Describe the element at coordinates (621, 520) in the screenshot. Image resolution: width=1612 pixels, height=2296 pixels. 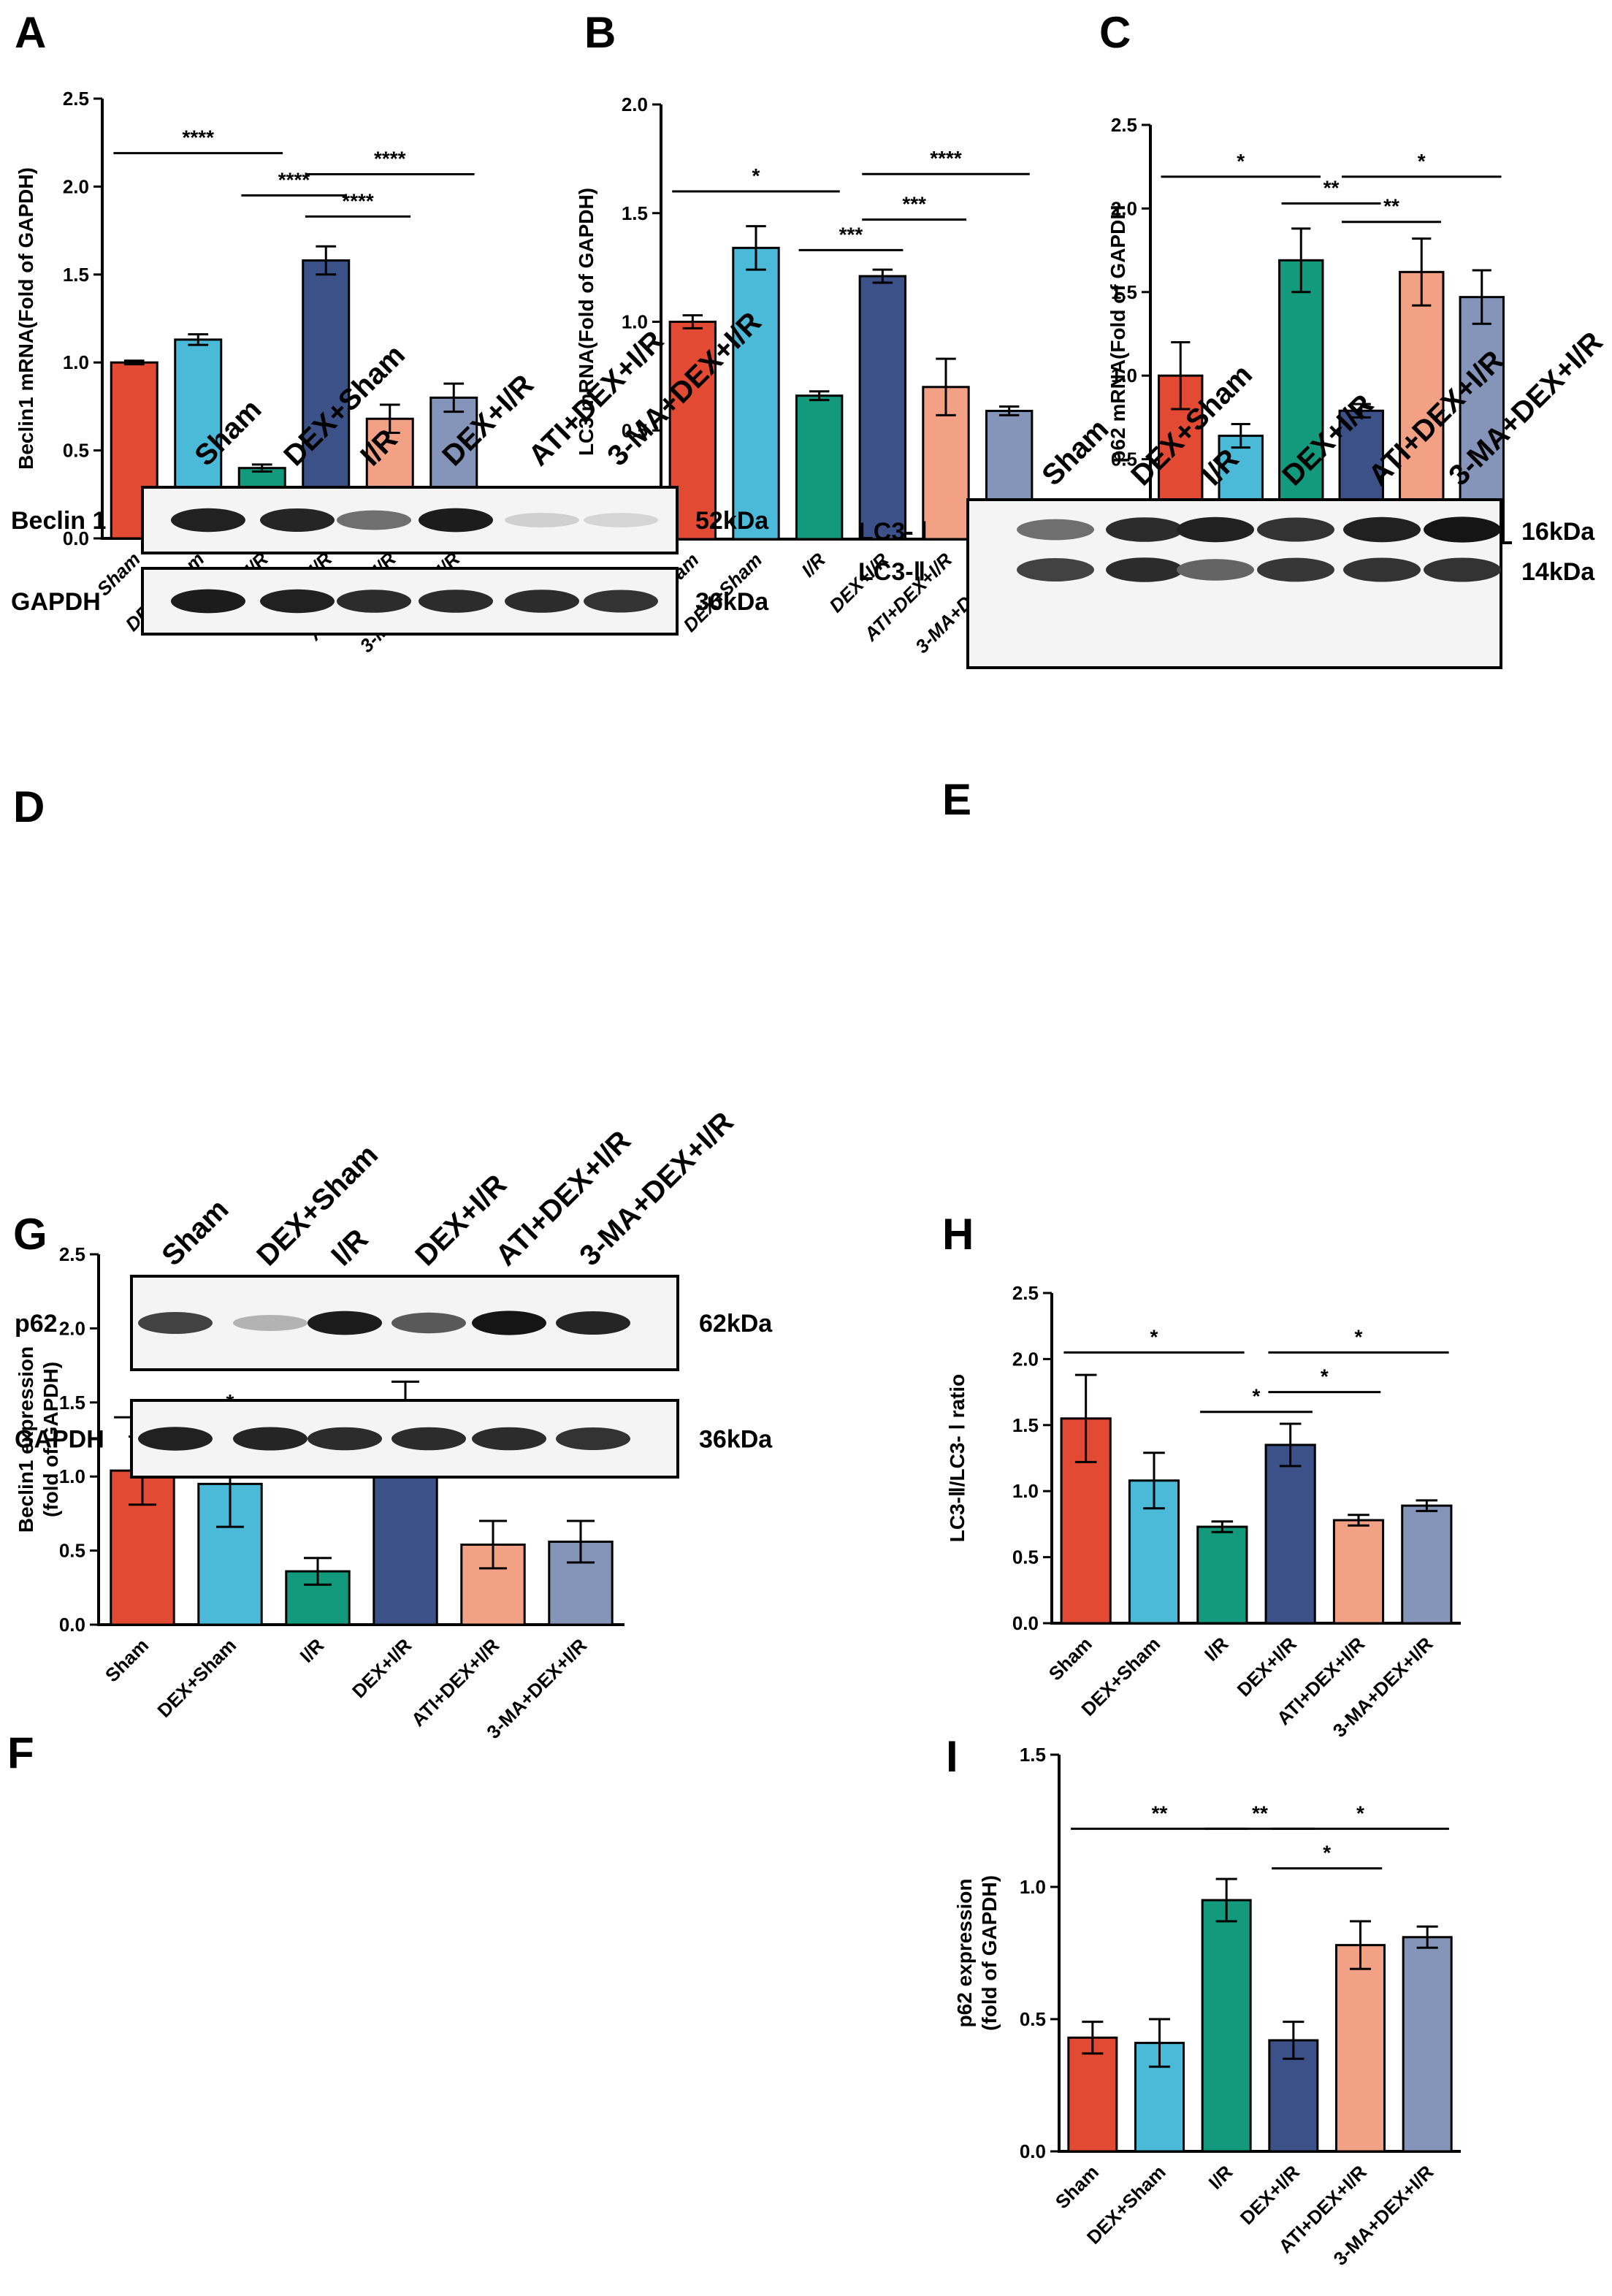
I see `band-beclin-1-3-ma-dex-i-r` at that location.